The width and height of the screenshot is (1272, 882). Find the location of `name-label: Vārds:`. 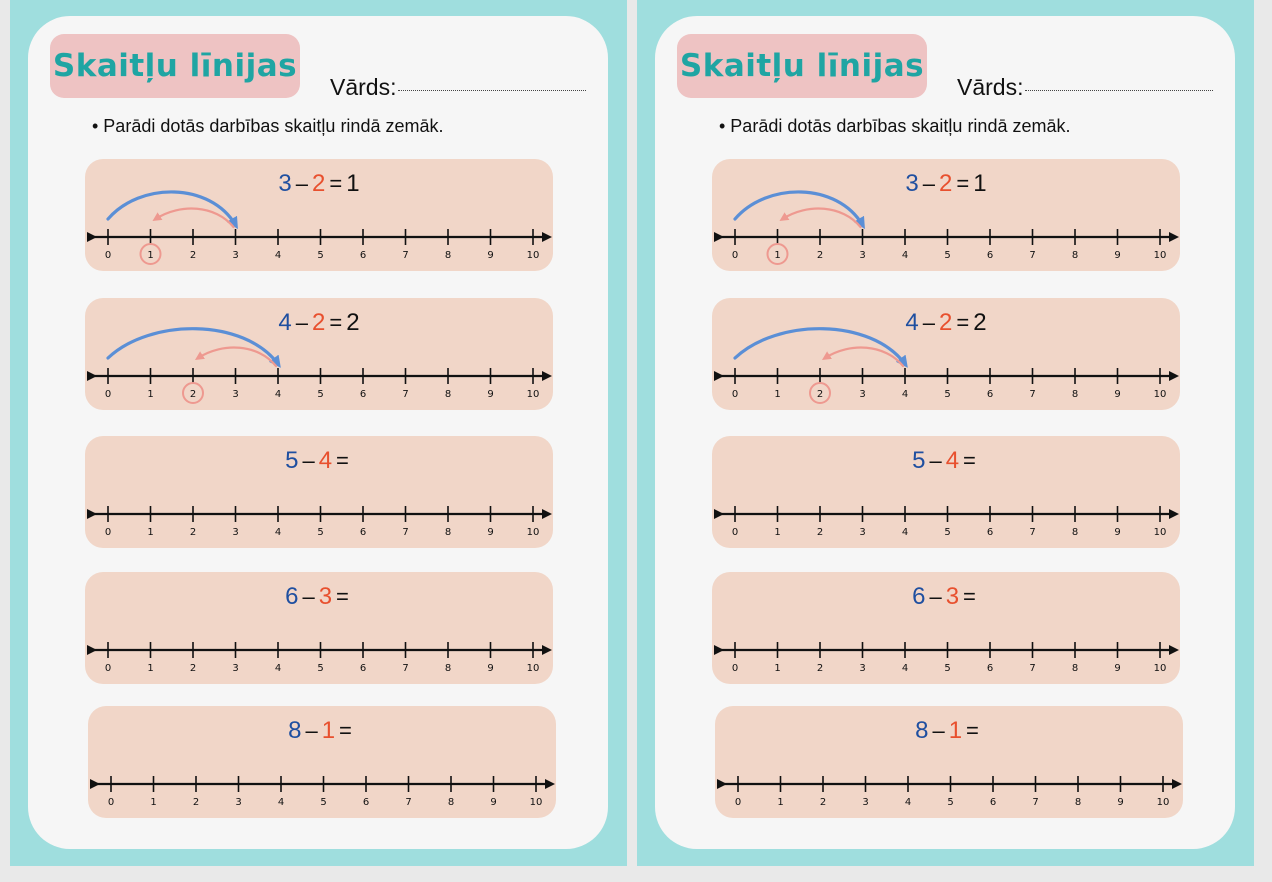

name-label: Vārds: is located at coordinates (363, 87).